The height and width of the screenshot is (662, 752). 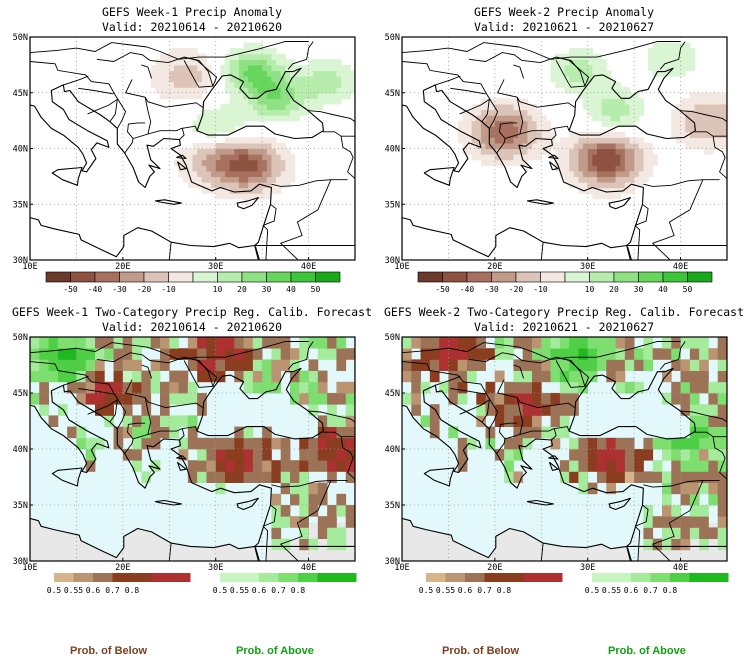 What do you see at coordinates (275, 651) in the screenshot?
I see `legend-above-label: Prob. of Above` at bounding box center [275, 651].